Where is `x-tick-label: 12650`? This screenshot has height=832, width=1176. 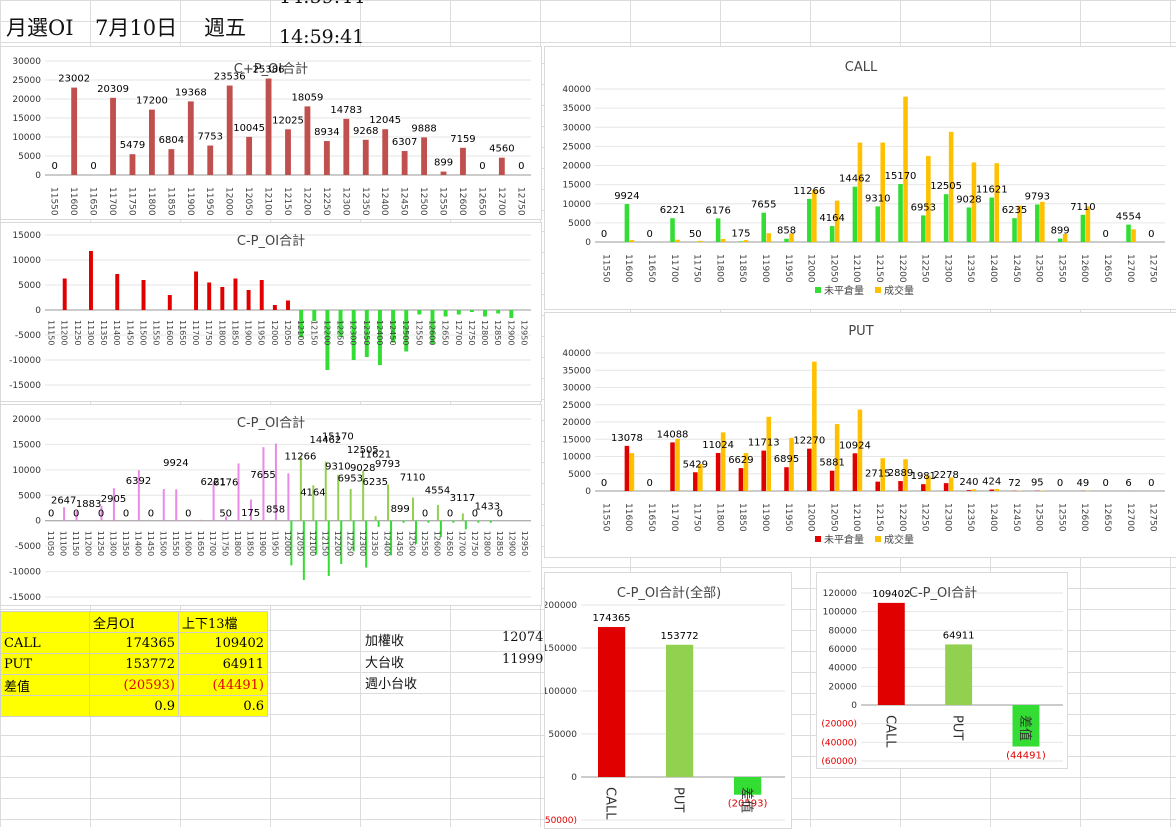 x-tick-label: 12650 is located at coordinates (481, 201).